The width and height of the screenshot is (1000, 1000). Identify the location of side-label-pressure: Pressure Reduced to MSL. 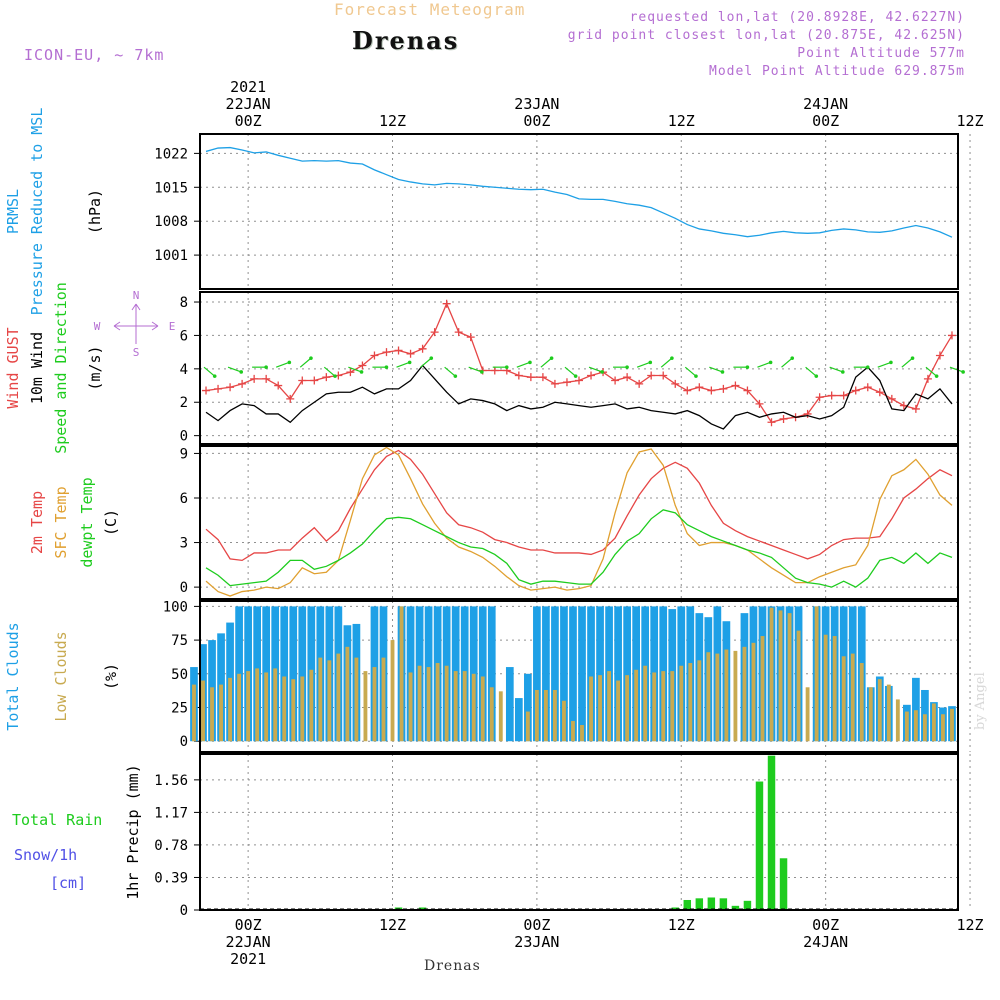
(37, 212).